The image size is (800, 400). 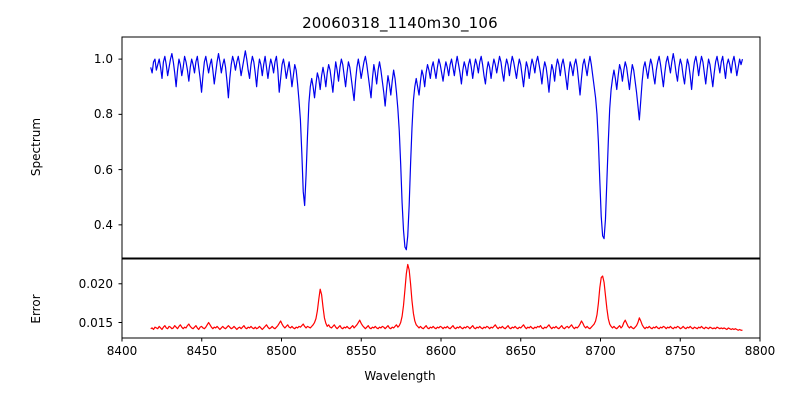 I want to click on x-tick-label: 8600, so click(x=441, y=351).